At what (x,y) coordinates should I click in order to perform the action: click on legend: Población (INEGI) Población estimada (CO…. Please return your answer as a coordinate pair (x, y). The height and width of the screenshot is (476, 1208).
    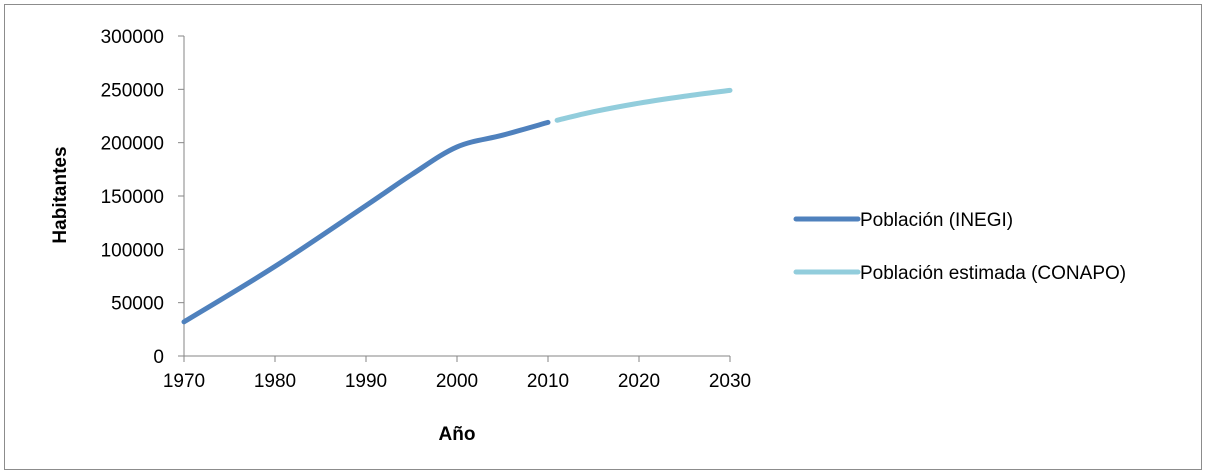
    Looking at the image, I should click on (959, 247).